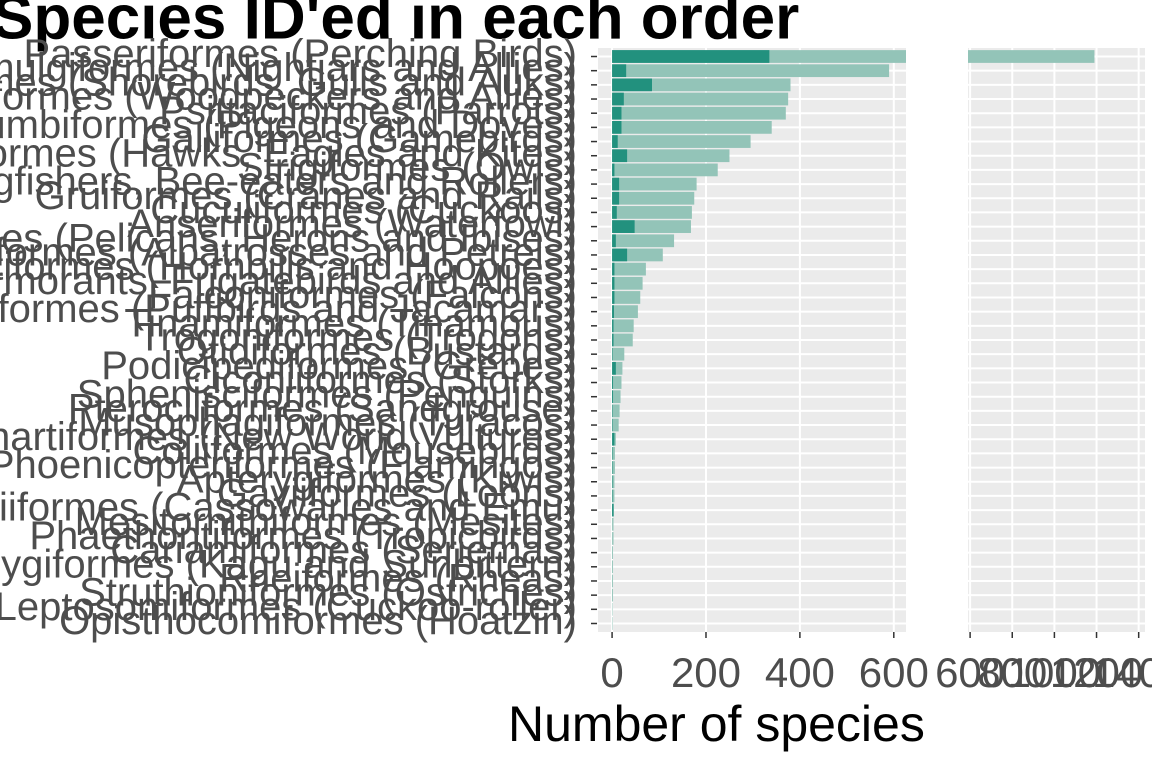 The width and height of the screenshot is (1152, 768). I want to click on y-tick-label: Coliiformes (Mousebirds), so click(354, 451).